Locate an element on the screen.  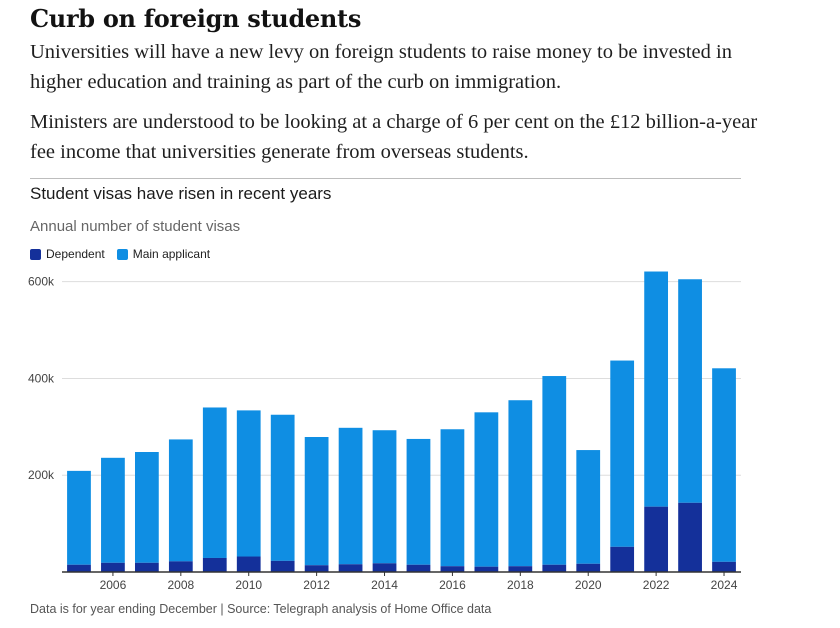
headline: Curb on foreign students is located at coordinates (196, 18).